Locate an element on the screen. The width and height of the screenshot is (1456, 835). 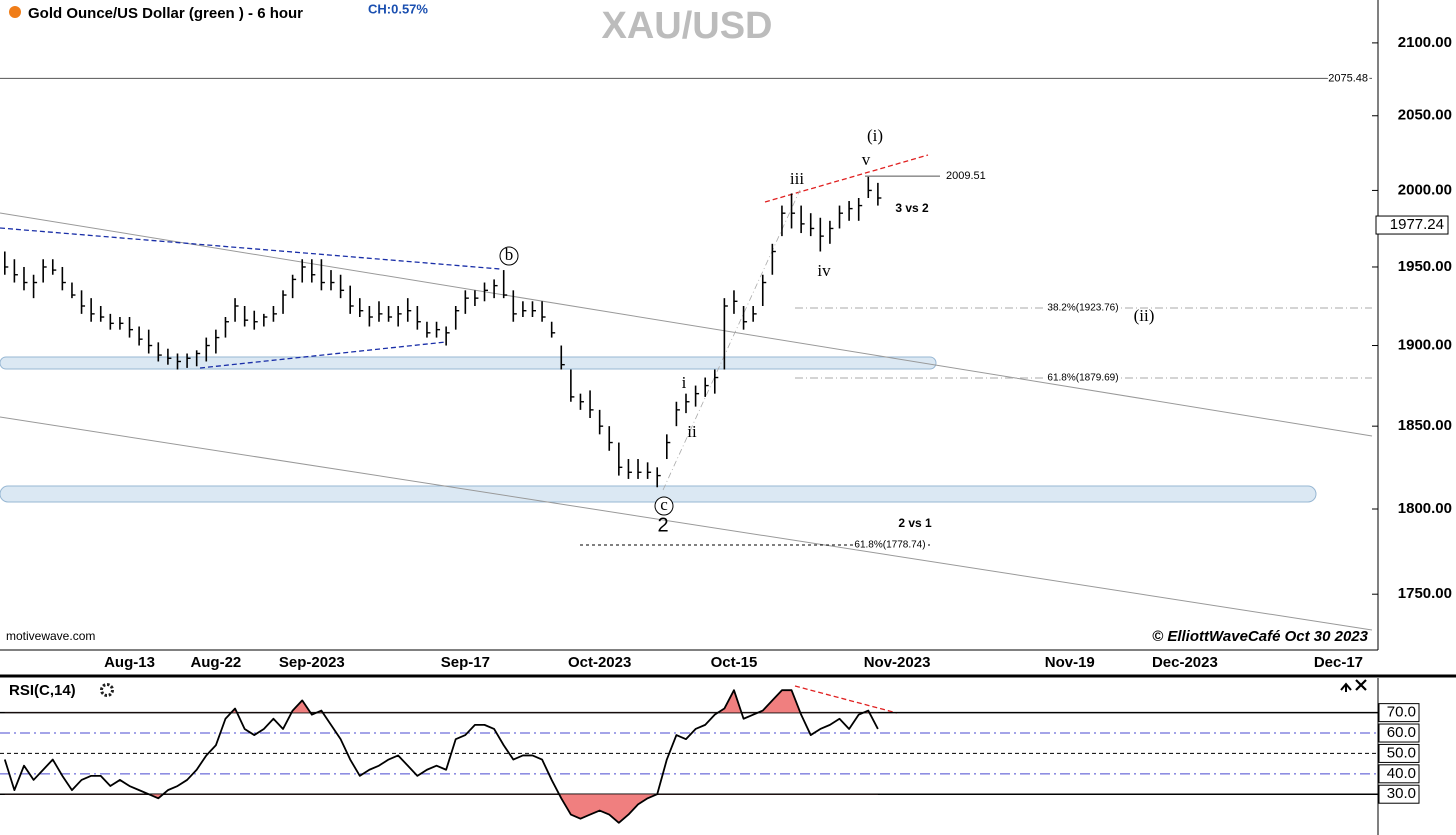
watermark: XAU/USD is located at coordinates (686, 26).